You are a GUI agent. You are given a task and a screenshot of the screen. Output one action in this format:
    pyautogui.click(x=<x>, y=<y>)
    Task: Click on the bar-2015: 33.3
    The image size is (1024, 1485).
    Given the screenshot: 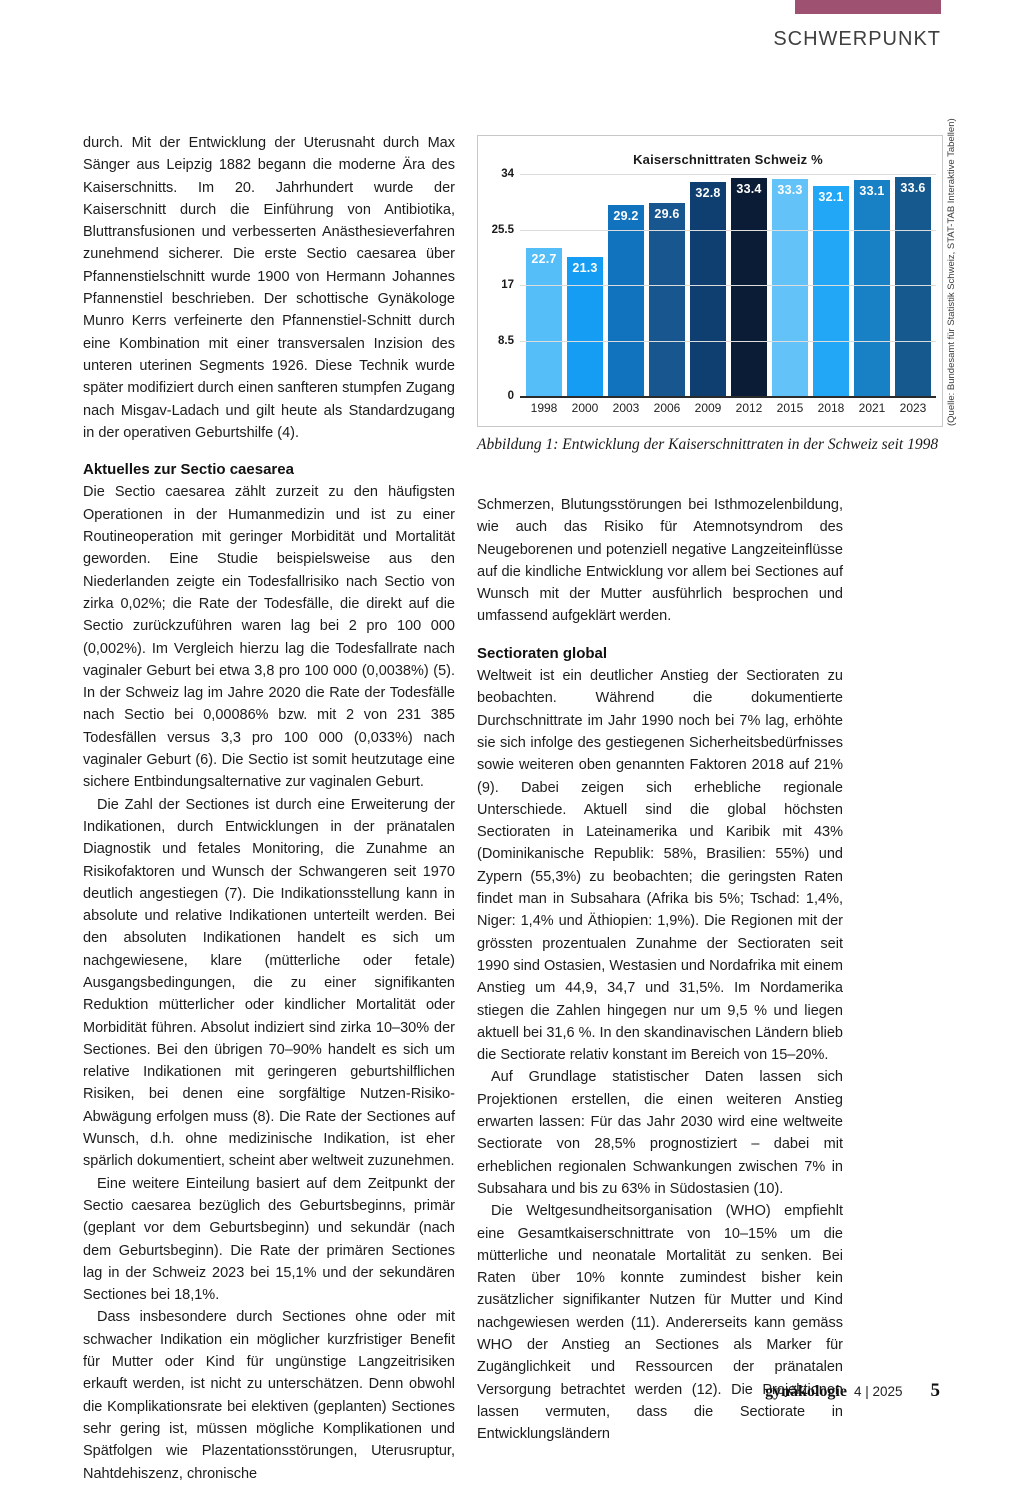 What is the action you would take?
    pyautogui.click(x=790, y=287)
    